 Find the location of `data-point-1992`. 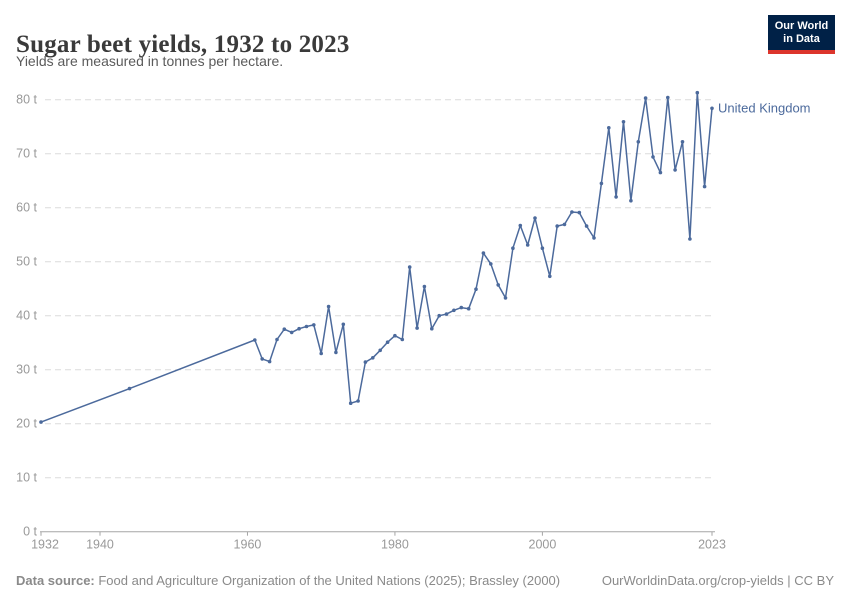

data-point-1992 is located at coordinates (483, 253).